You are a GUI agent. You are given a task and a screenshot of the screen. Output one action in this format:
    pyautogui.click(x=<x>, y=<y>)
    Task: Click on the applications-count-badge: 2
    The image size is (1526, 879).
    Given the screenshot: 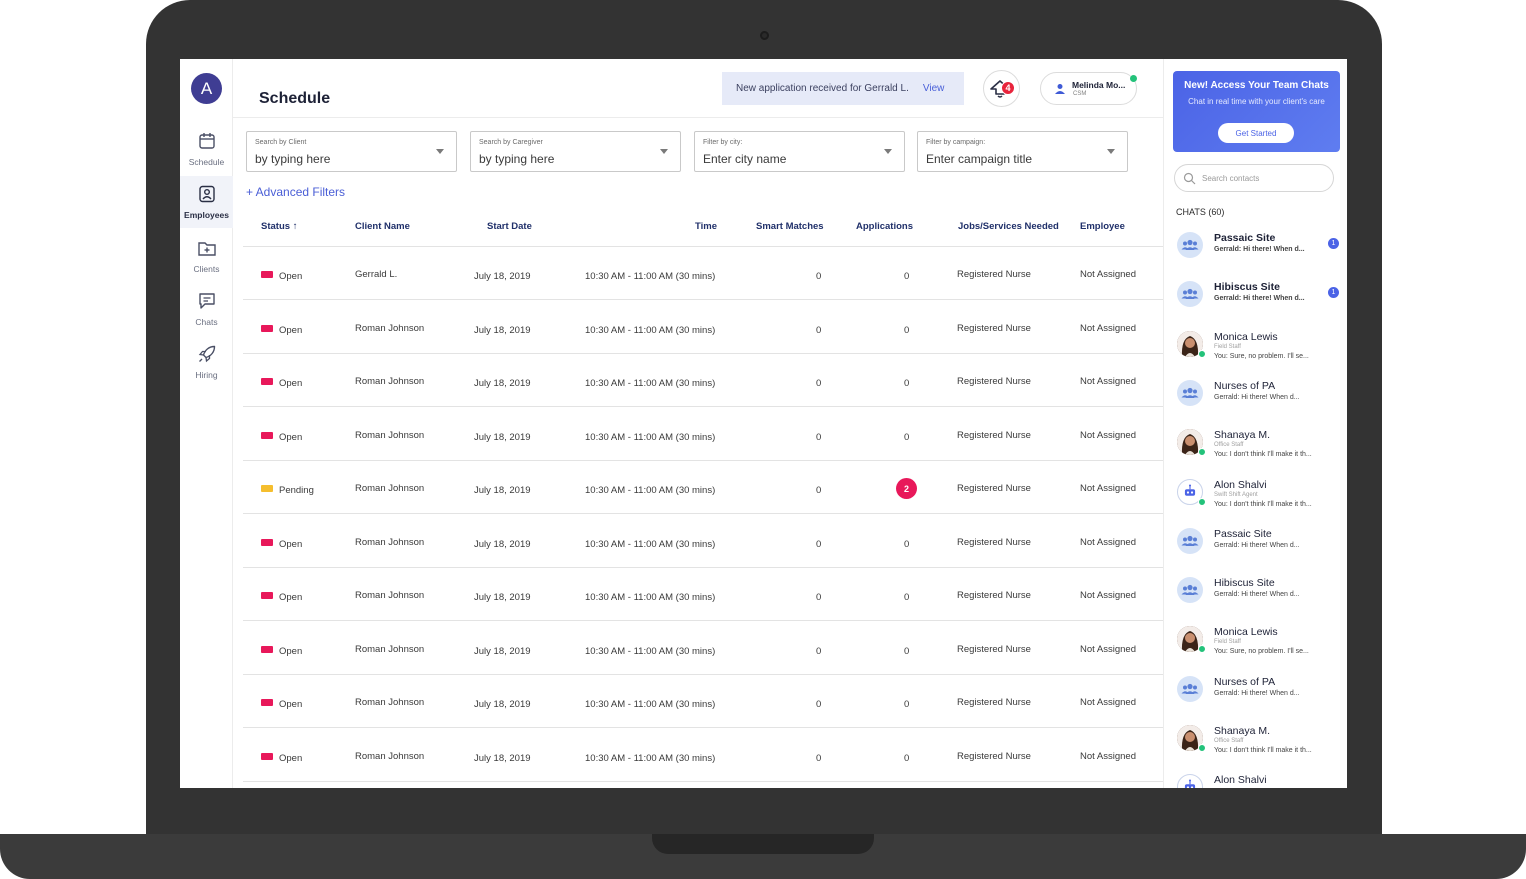 What is the action you would take?
    pyautogui.click(x=906, y=488)
    